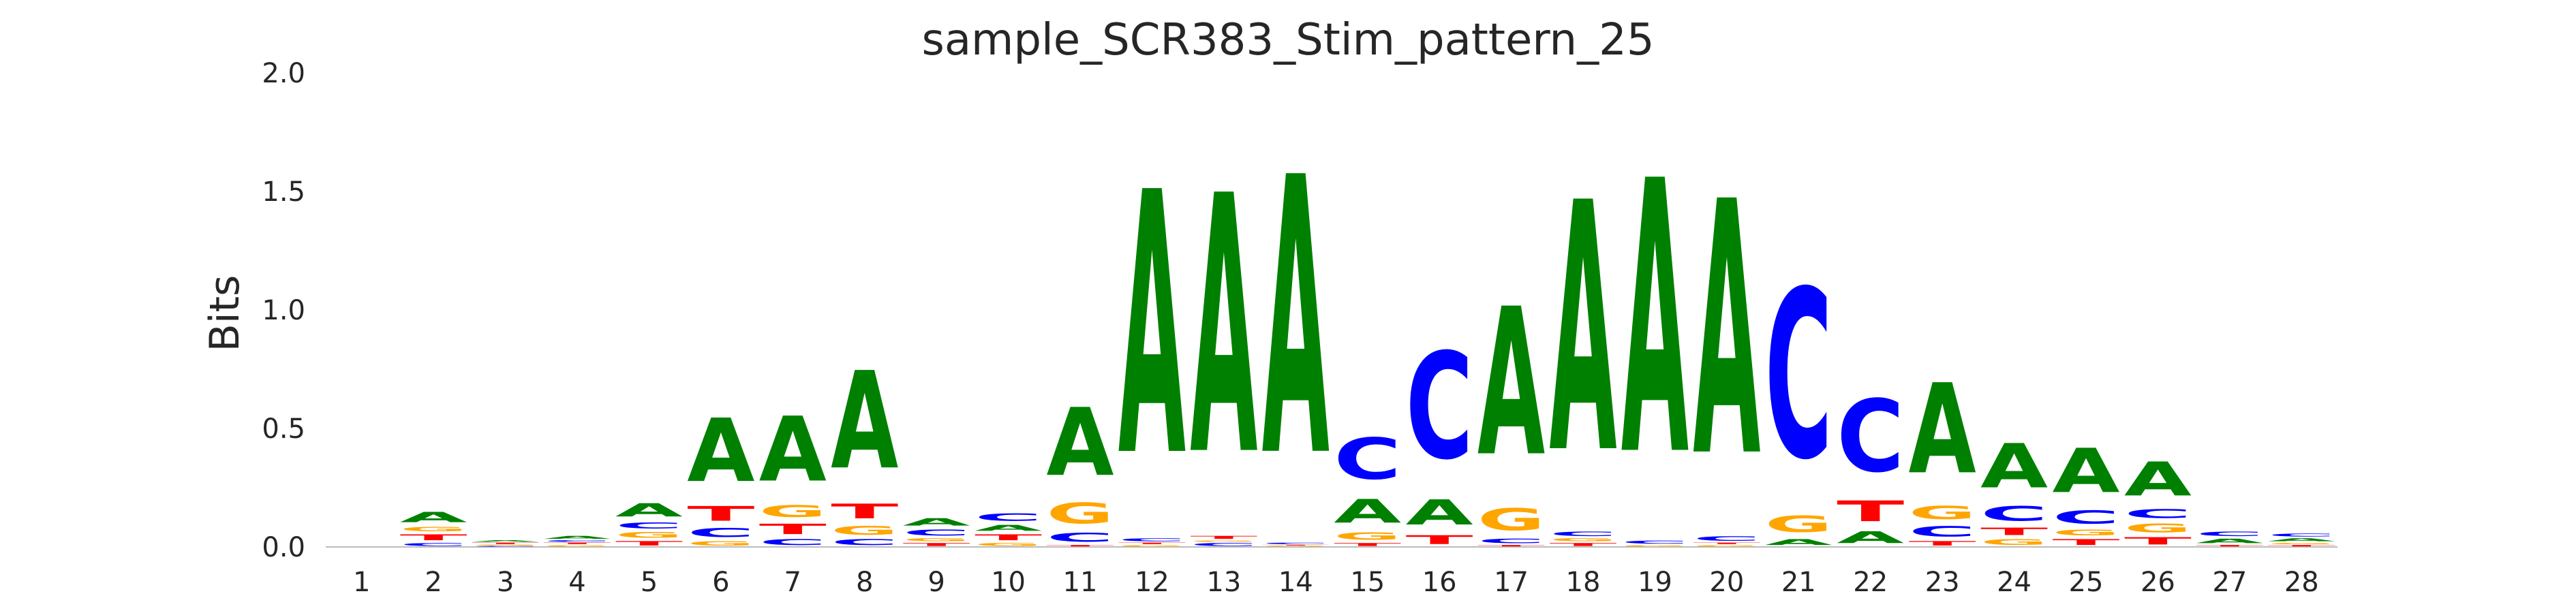 Image resolution: width=2576 pixels, height=613 pixels. Describe the element at coordinates (1871, 582) in the screenshot. I see `x-tick-label: 22` at that location.